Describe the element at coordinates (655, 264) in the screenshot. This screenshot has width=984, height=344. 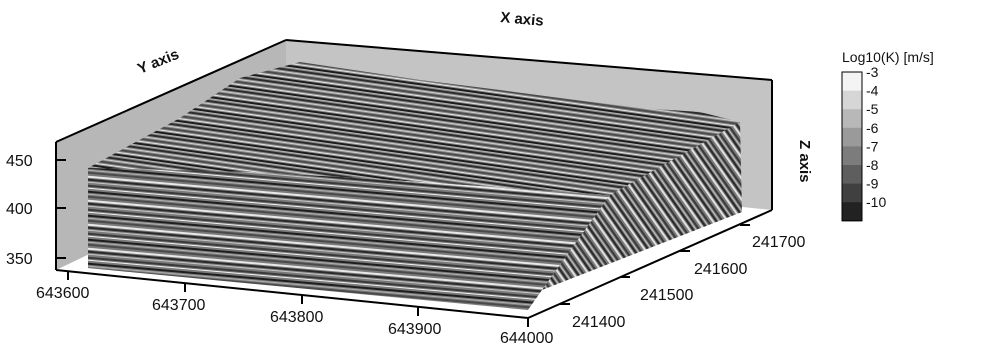
I see `y-axis-ticks` at that location.